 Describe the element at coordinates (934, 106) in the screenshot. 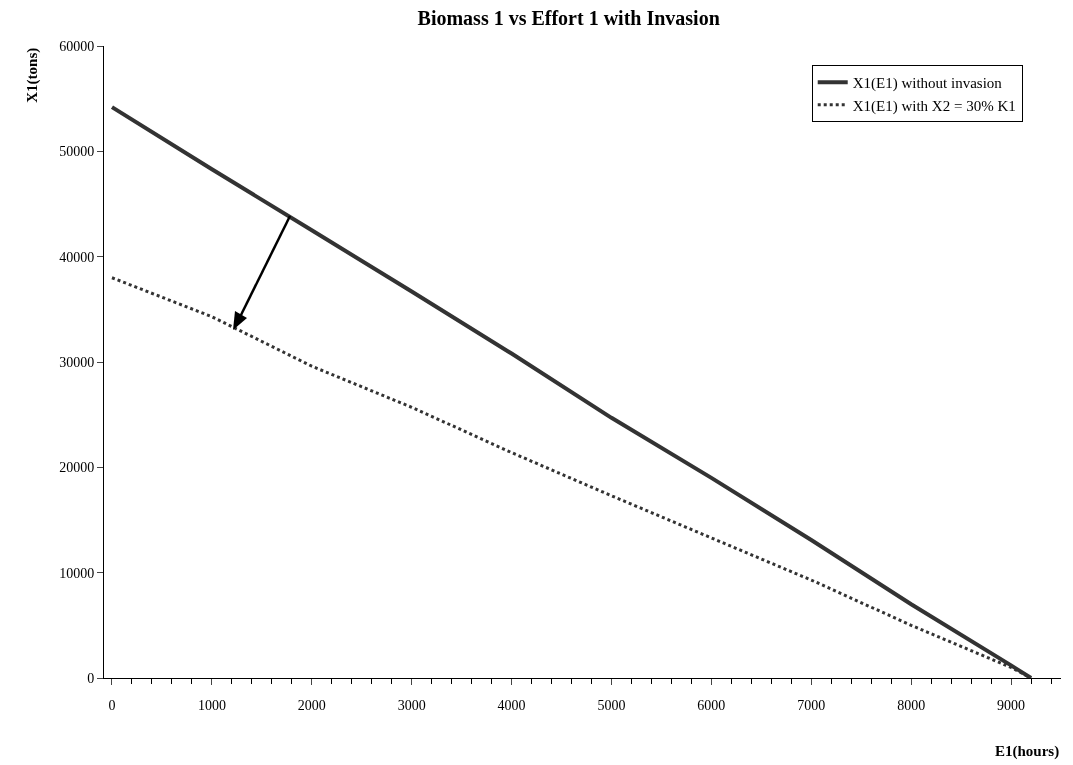

I see `legend-label: X1(E1) with X2 = 30% K1` at that location.